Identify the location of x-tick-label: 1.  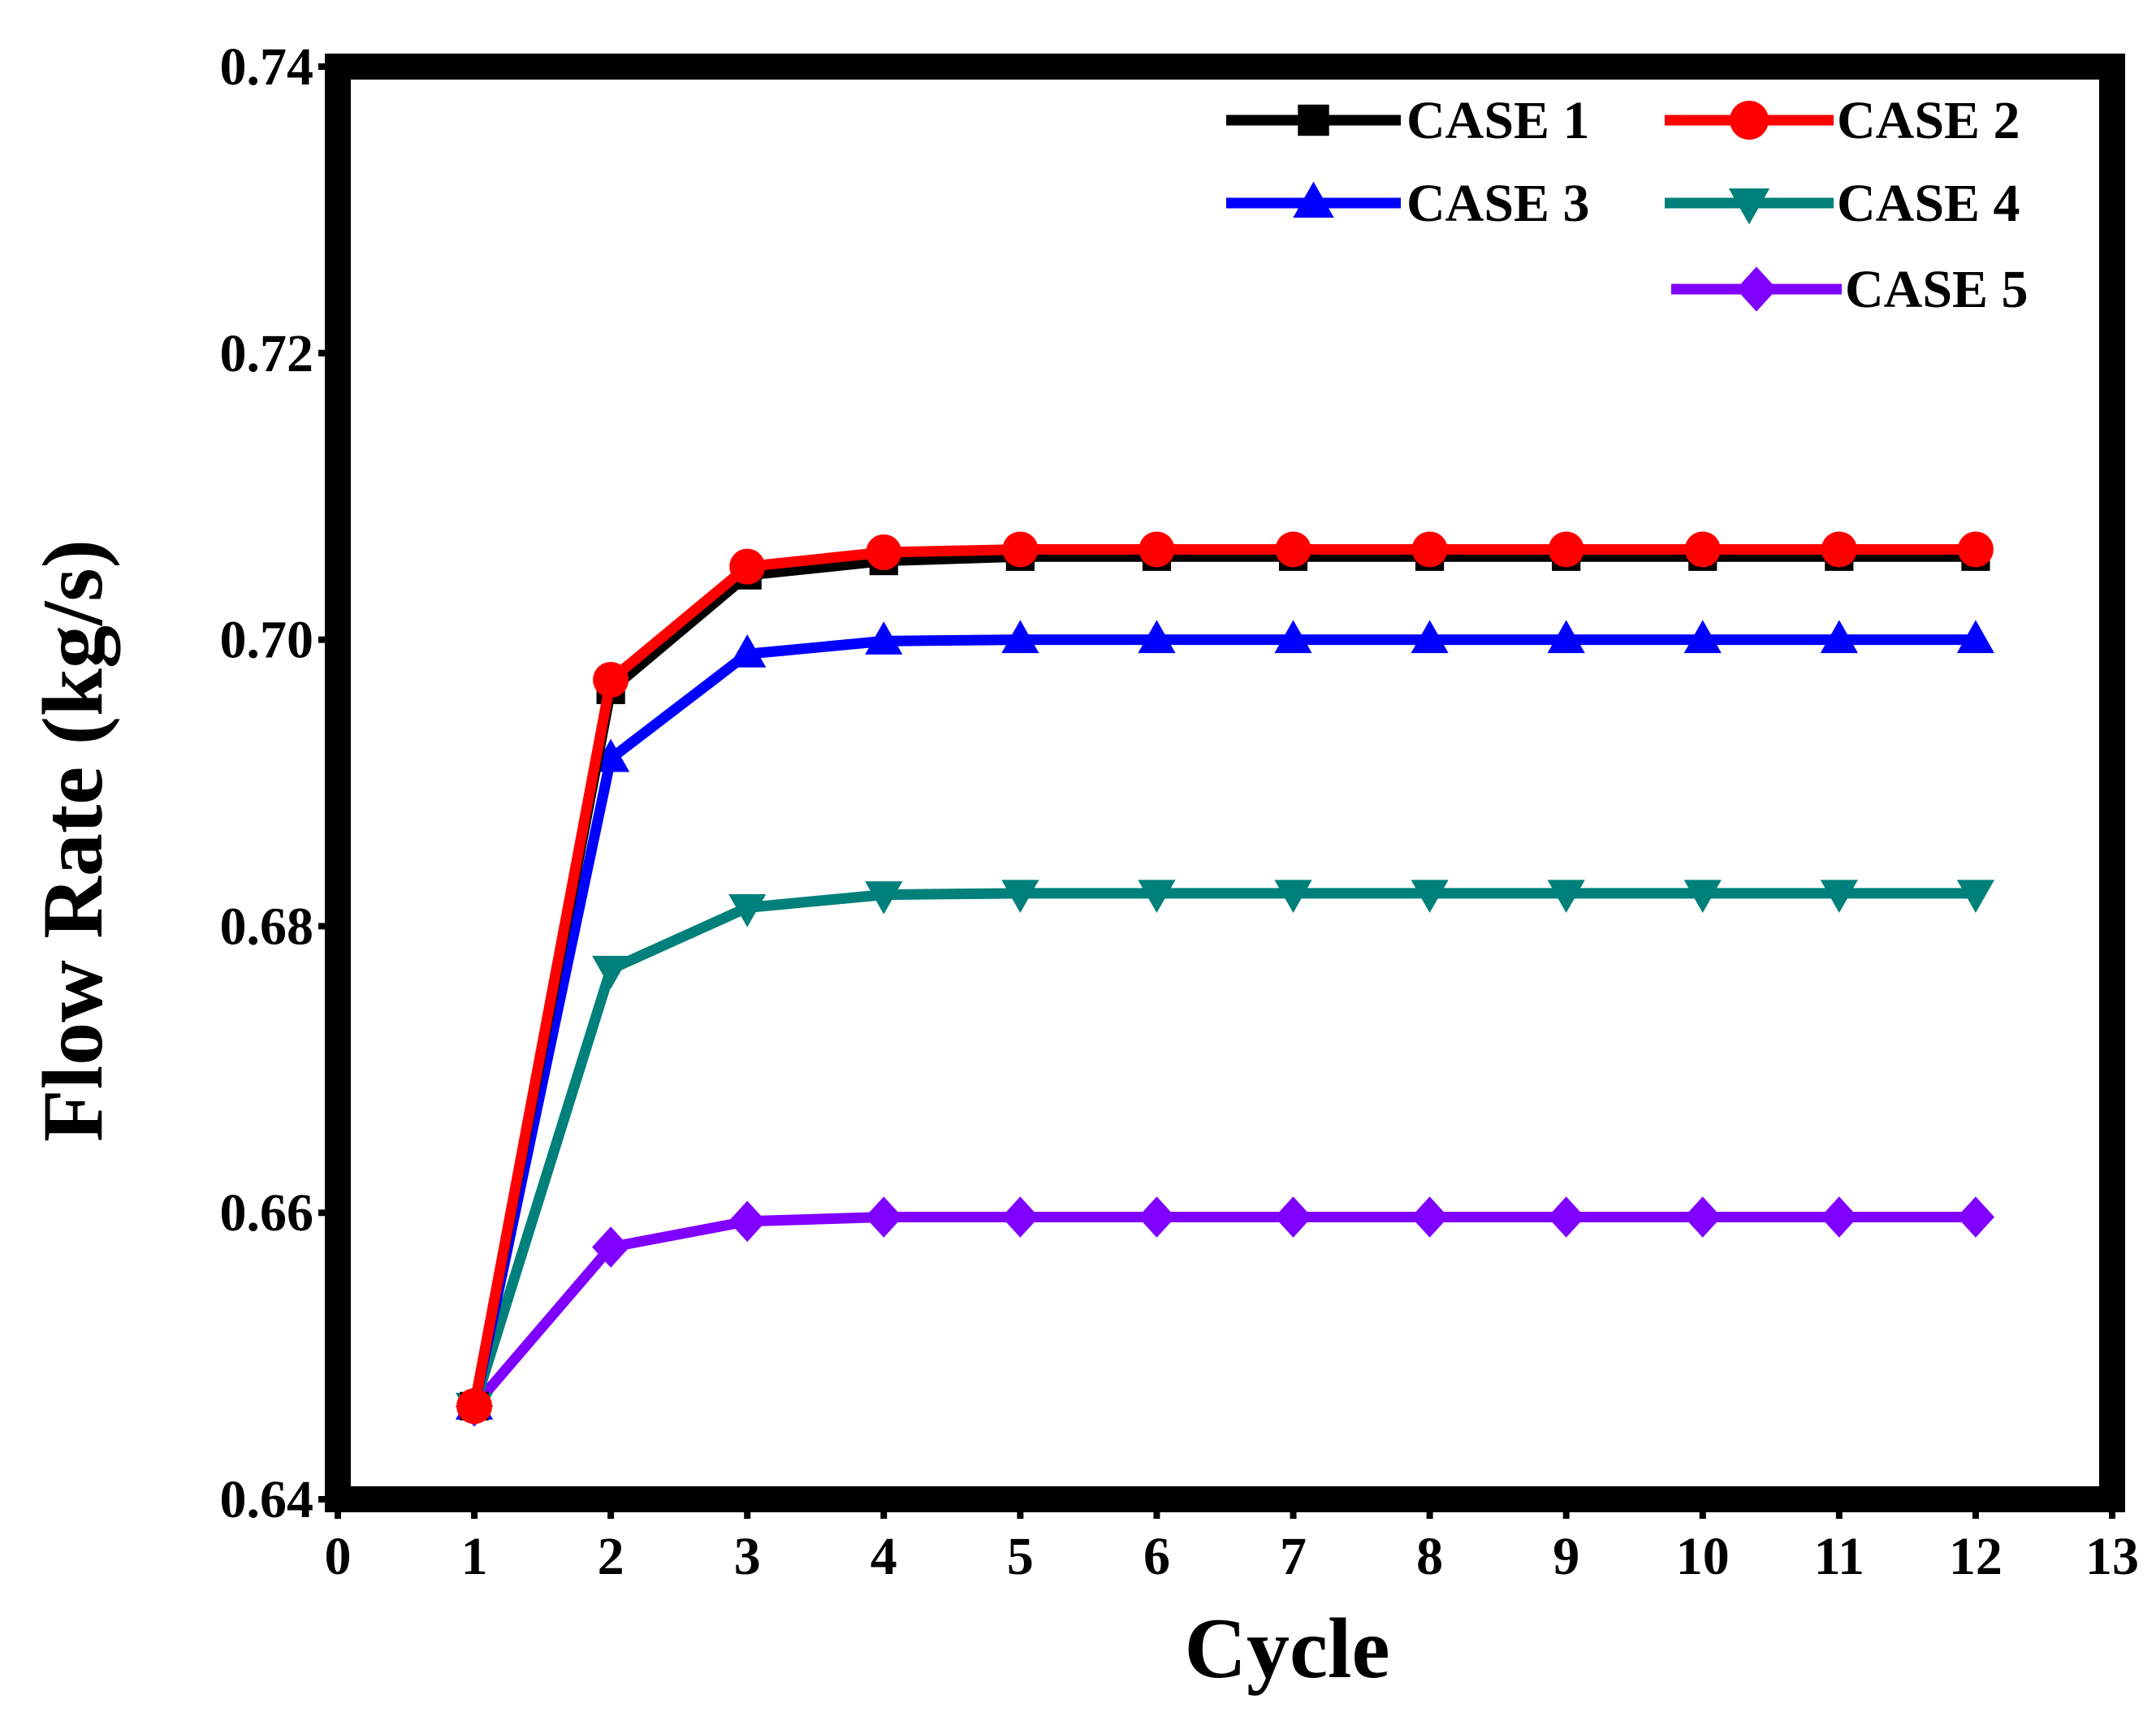
(474, 1556).